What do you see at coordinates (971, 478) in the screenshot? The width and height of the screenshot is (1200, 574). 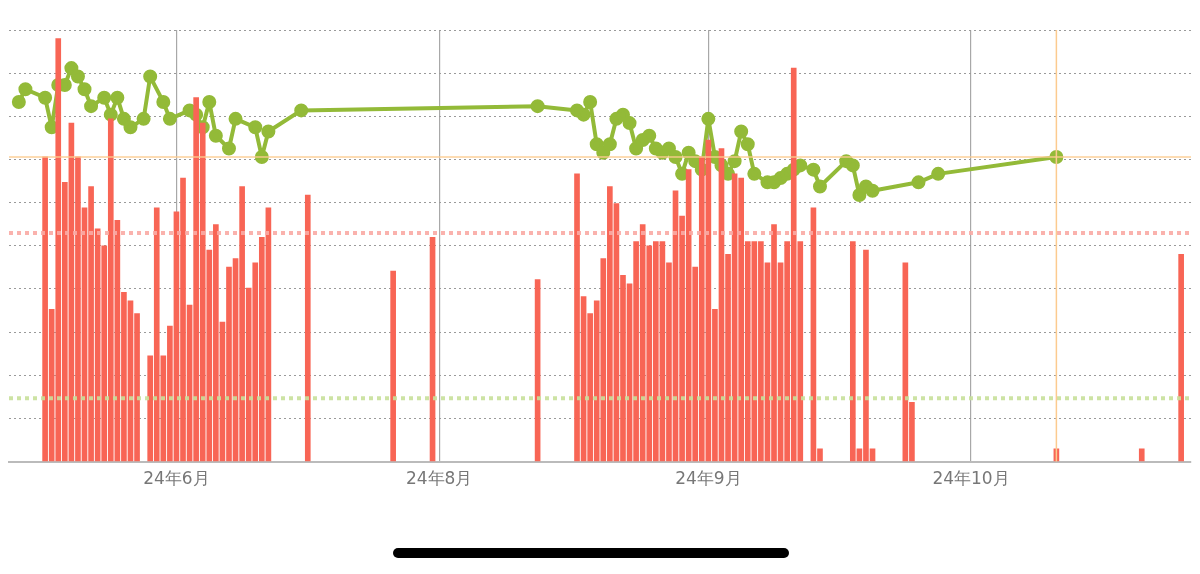 I see `x-tick-label: 24年10月` at bounding box center [971, 478].